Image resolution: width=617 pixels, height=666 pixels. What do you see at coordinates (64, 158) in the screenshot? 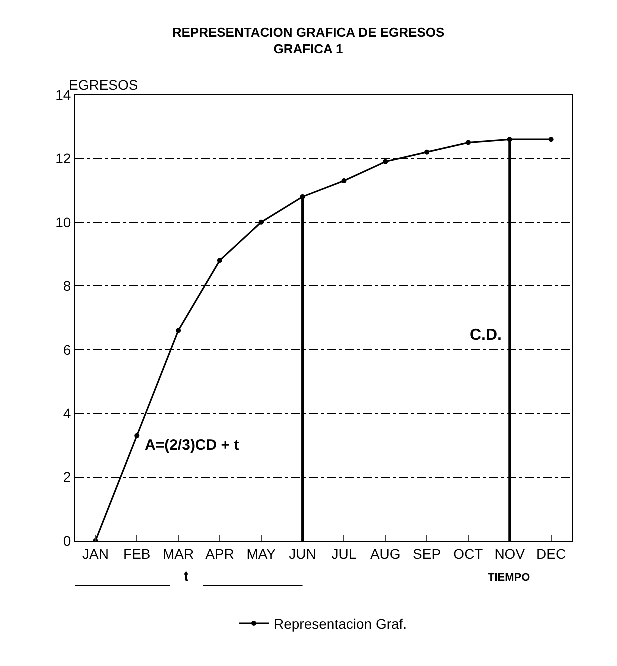
I see `y-tick-label: 12` at bounding box center [64, 158].